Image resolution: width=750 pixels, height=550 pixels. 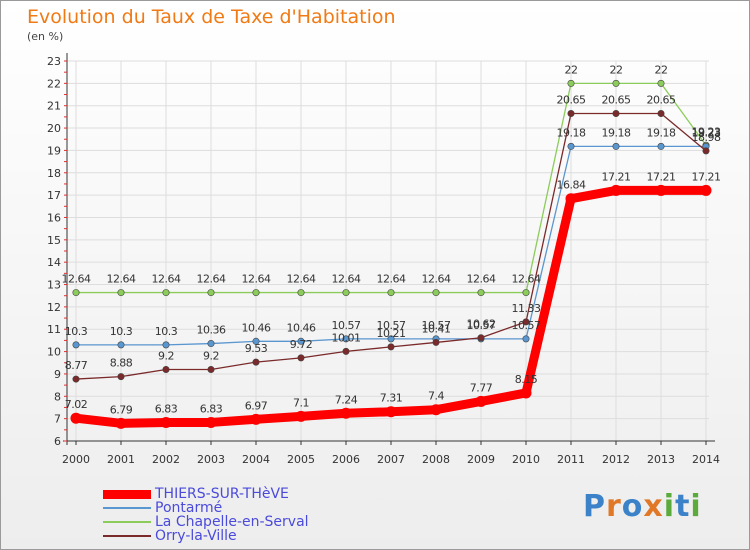 What do you see at coordinates (121, 409) in the screenshot?
I see `data-label: 6.79` at bounding box center [121, 409].